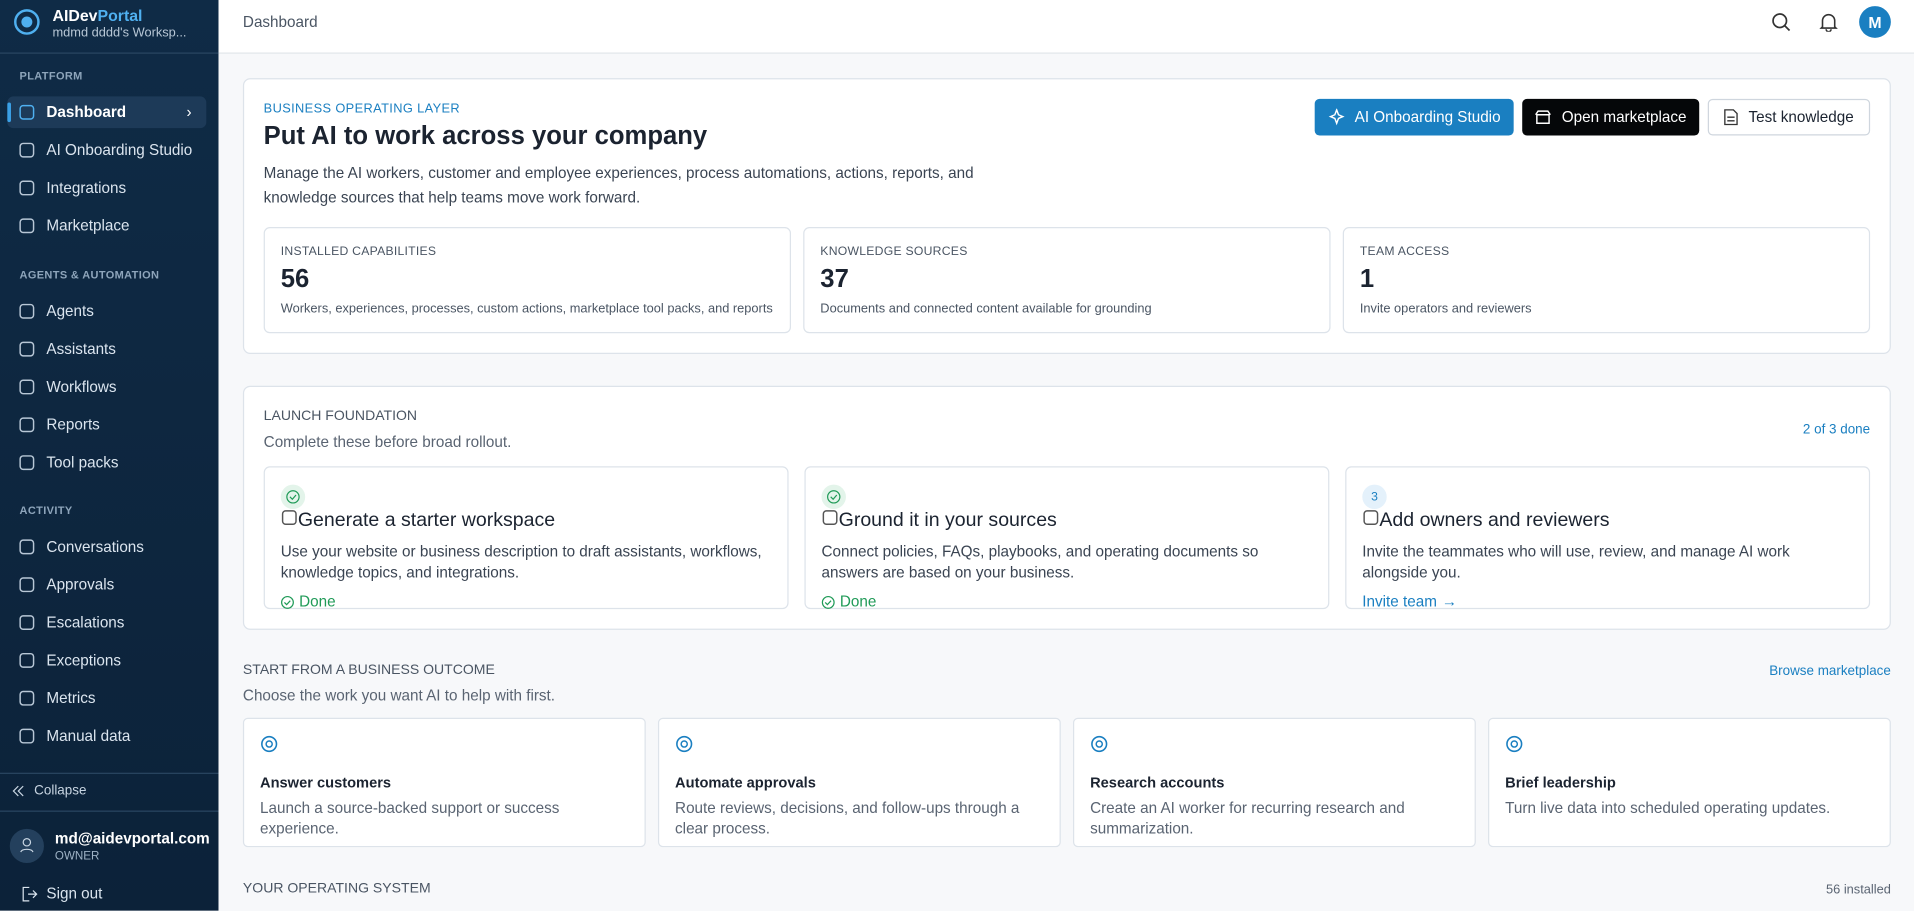 This screenshot has height=911, width=1914. What do you see at coordinates (109, 53) in the screenshot?
I see `divider` at bounding box center [109, 53].